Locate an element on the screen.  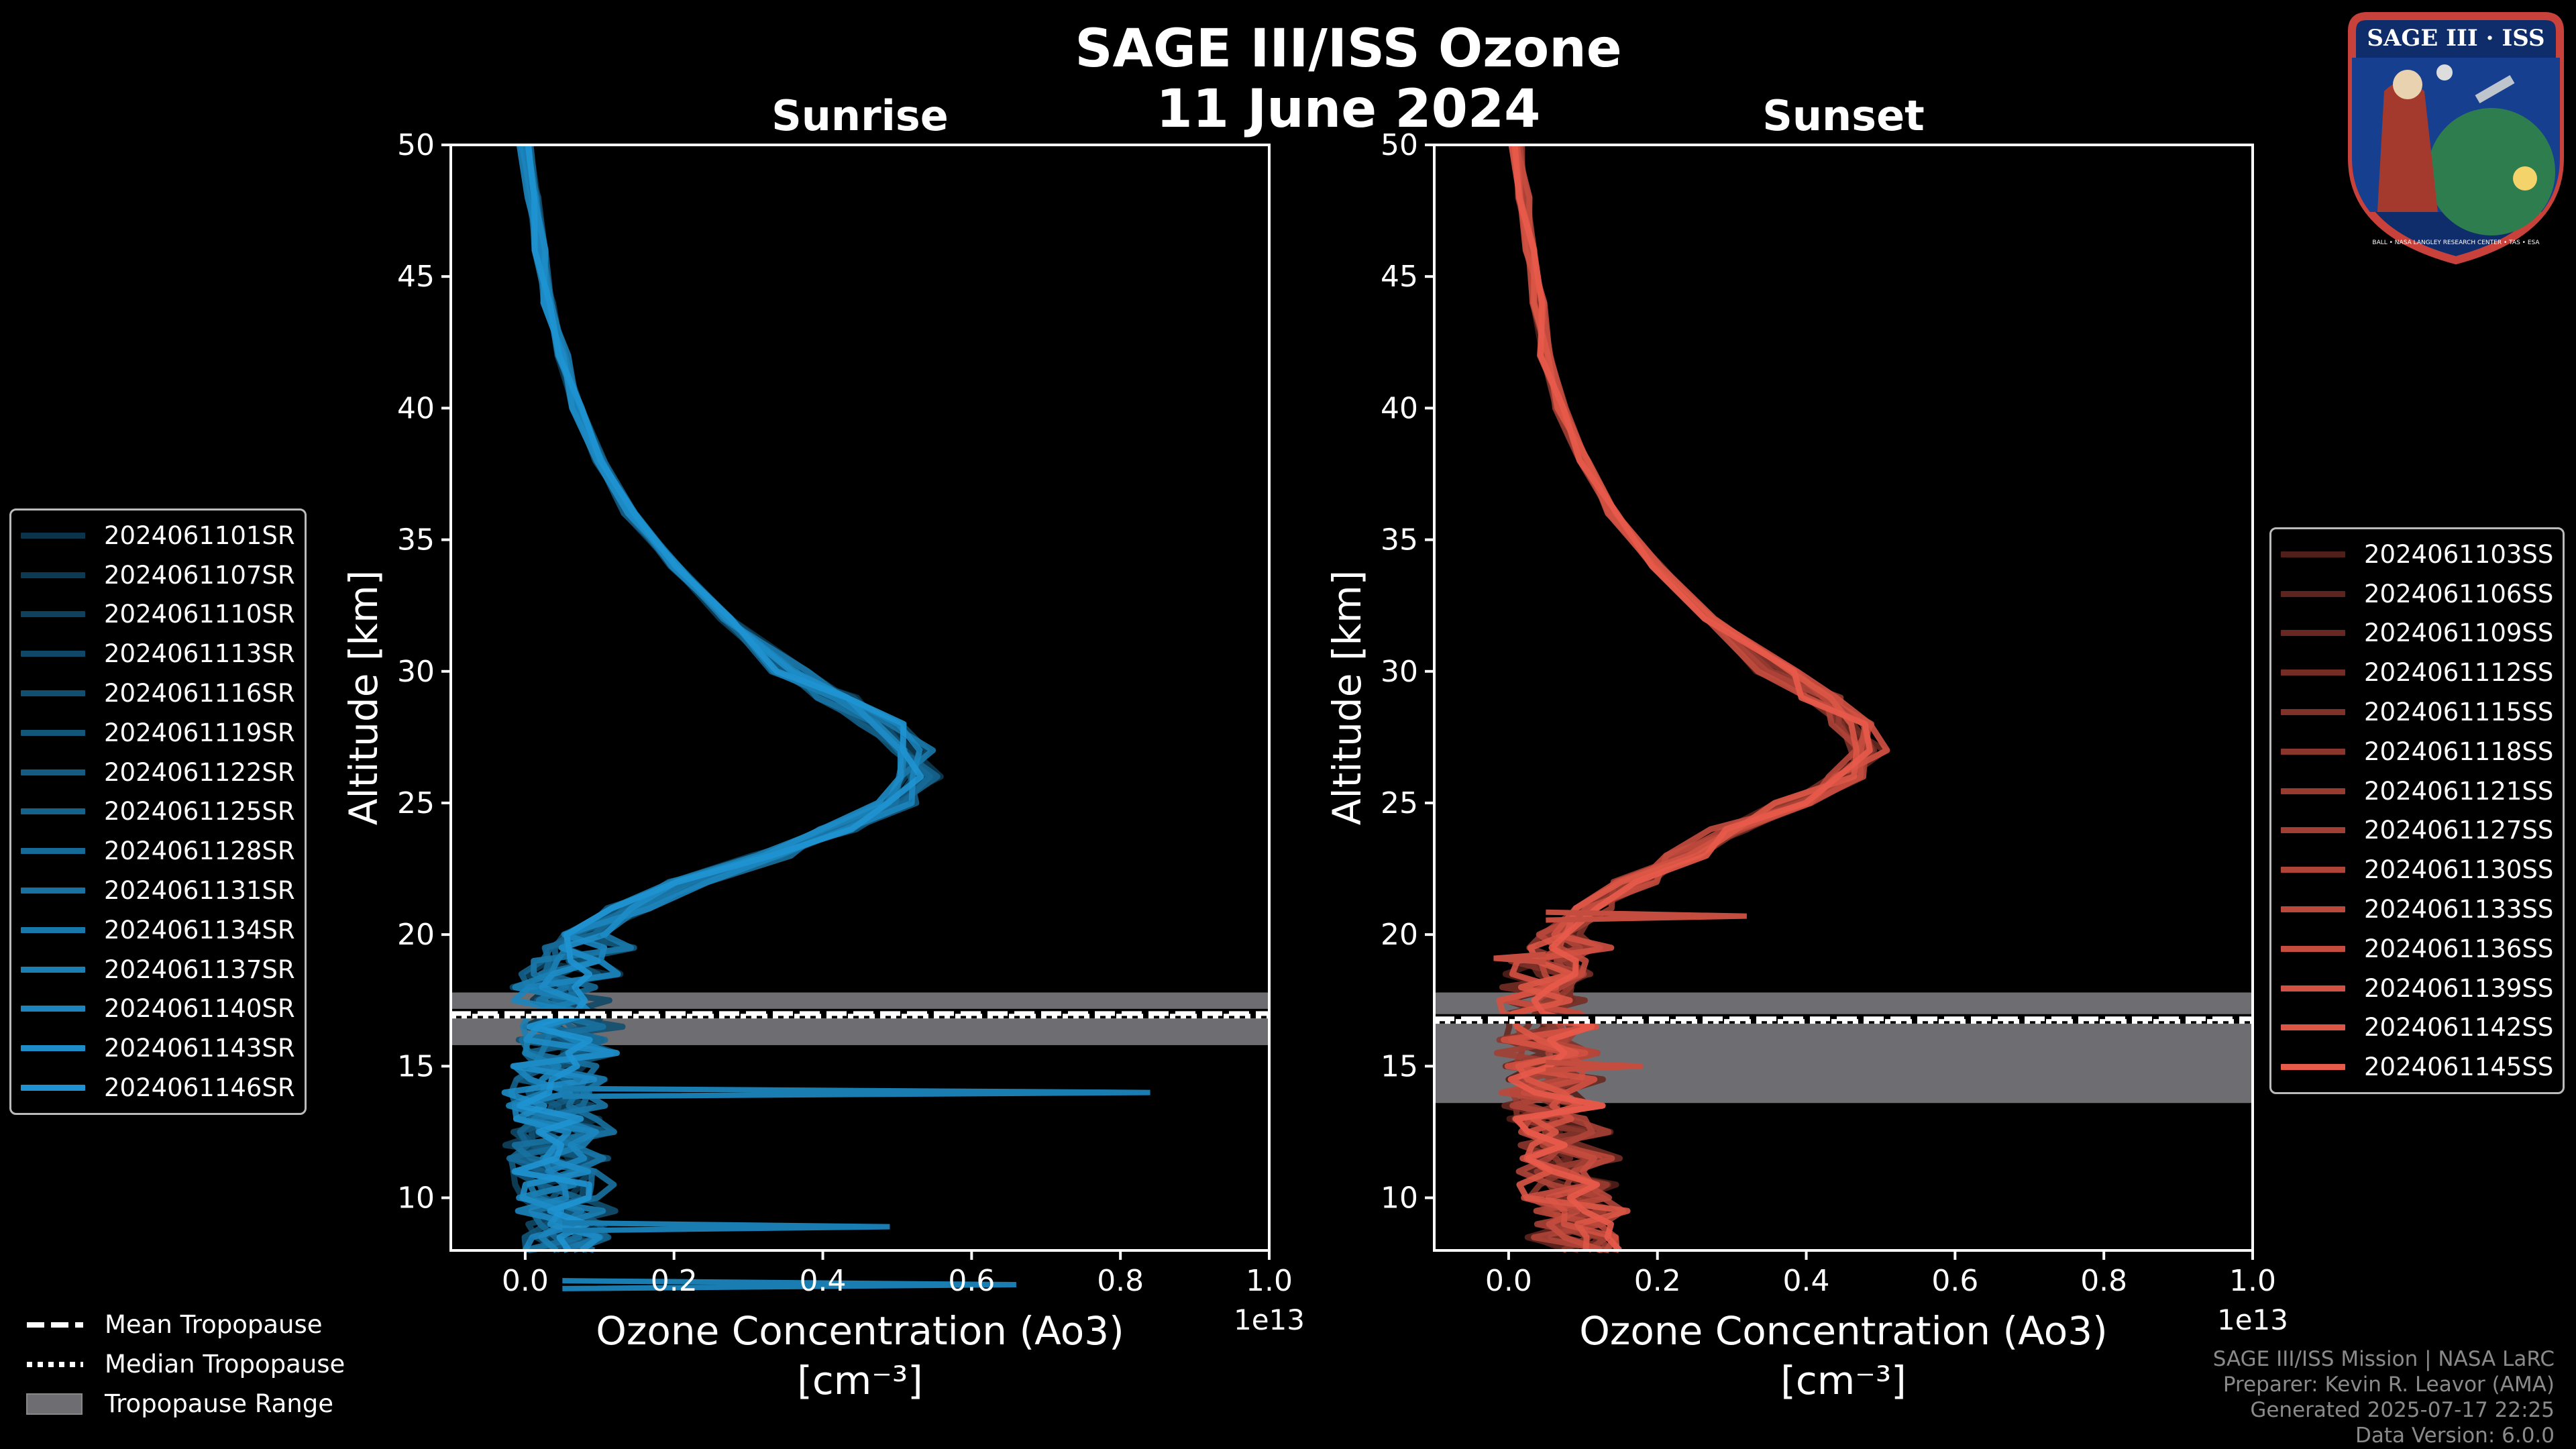
sunrise-legend-item: 2024061101SR is located at coordinates (158, 535).